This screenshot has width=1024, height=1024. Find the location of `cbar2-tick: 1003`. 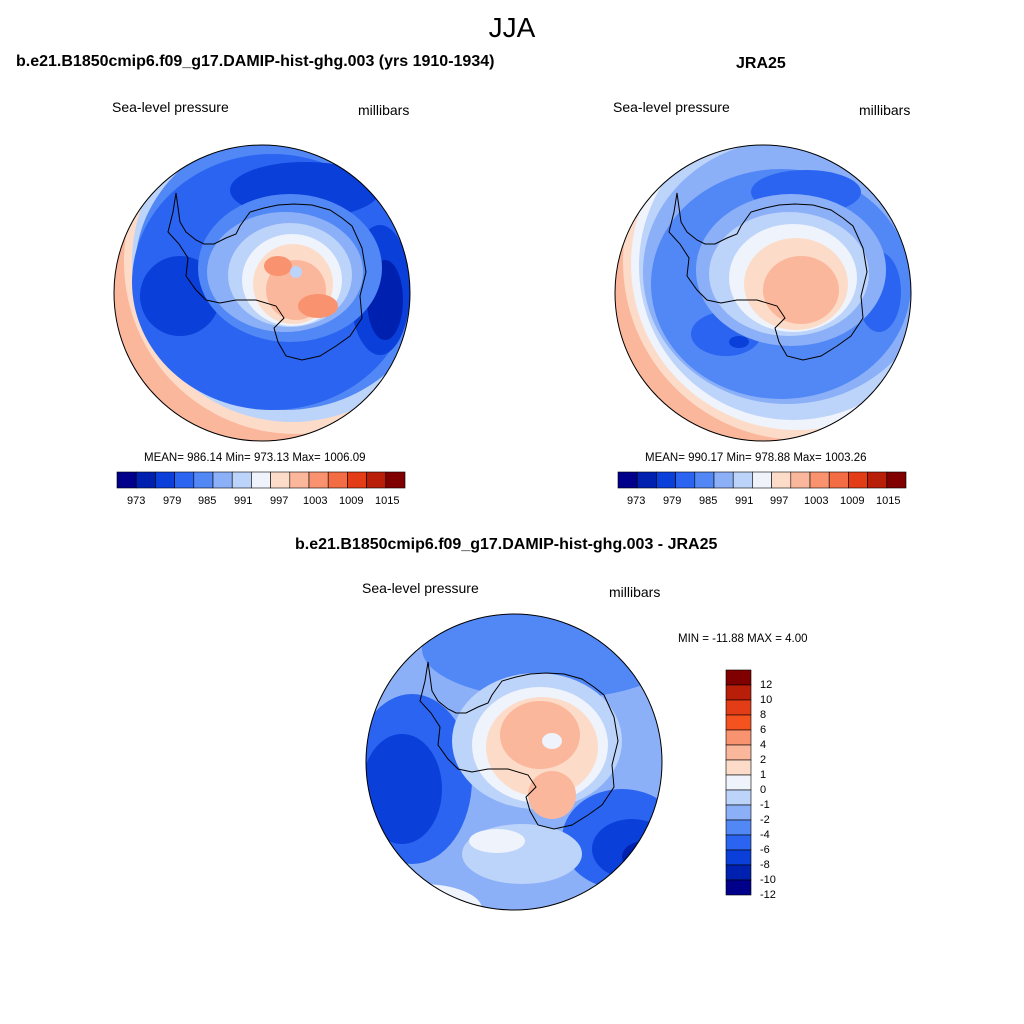

cbar2-tick: 1003 is located at coordinates (816, 501).